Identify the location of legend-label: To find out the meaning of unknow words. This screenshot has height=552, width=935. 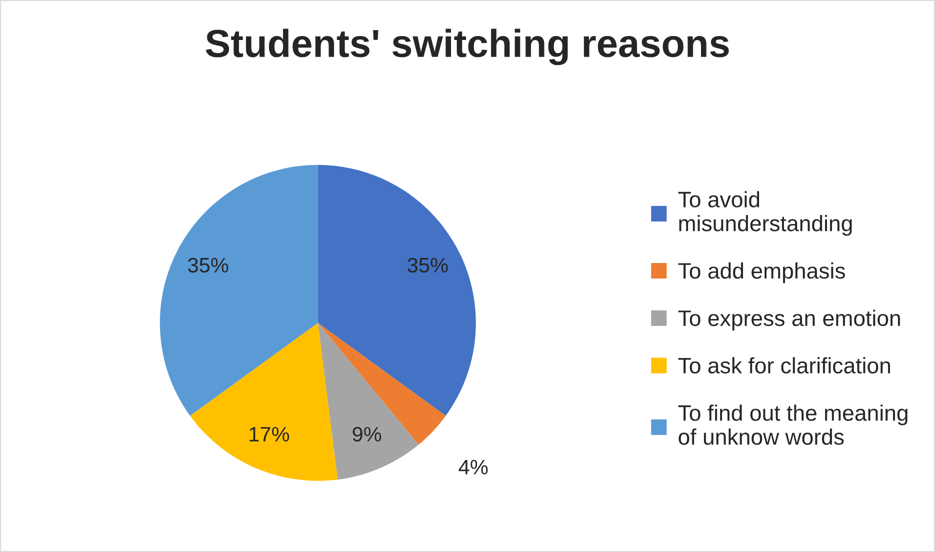
(793, 424).